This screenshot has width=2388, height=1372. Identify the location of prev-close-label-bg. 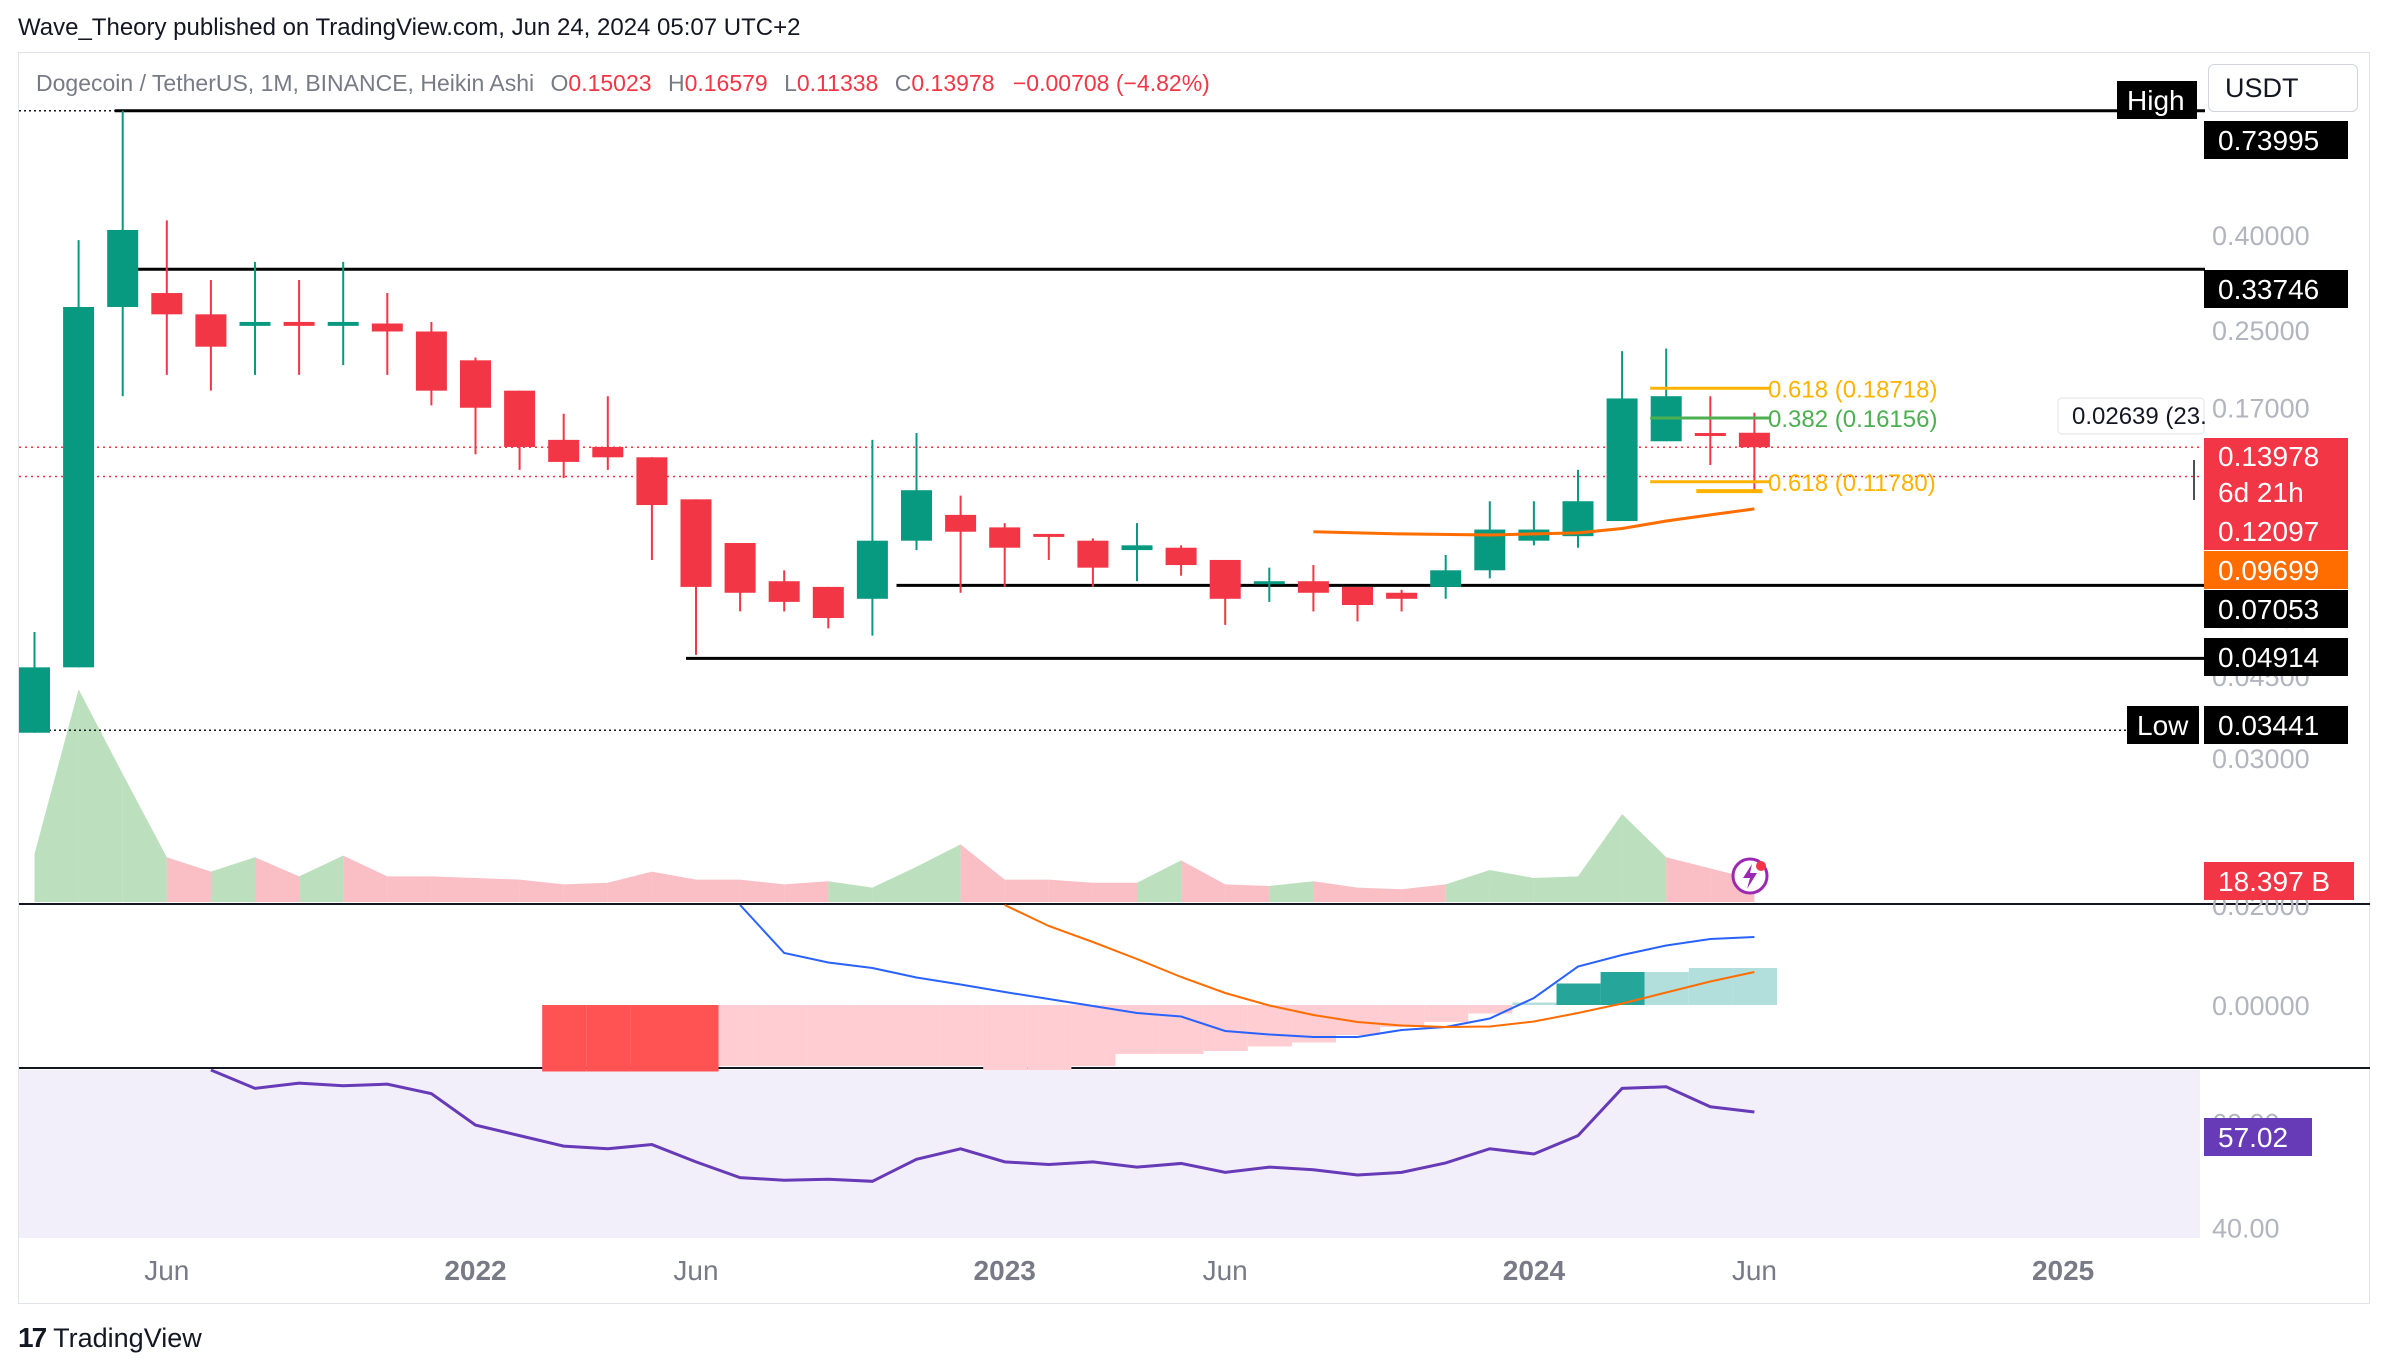
(2276, 531).